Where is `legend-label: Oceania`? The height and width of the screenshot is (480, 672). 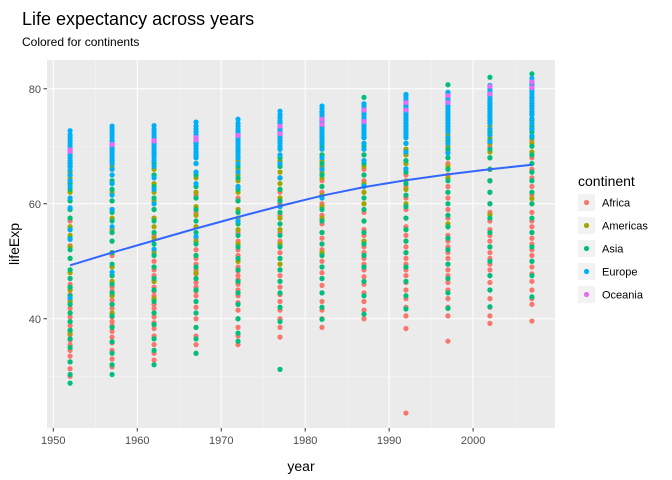 legend-label: Oceania is located at coordinates (623, 296).